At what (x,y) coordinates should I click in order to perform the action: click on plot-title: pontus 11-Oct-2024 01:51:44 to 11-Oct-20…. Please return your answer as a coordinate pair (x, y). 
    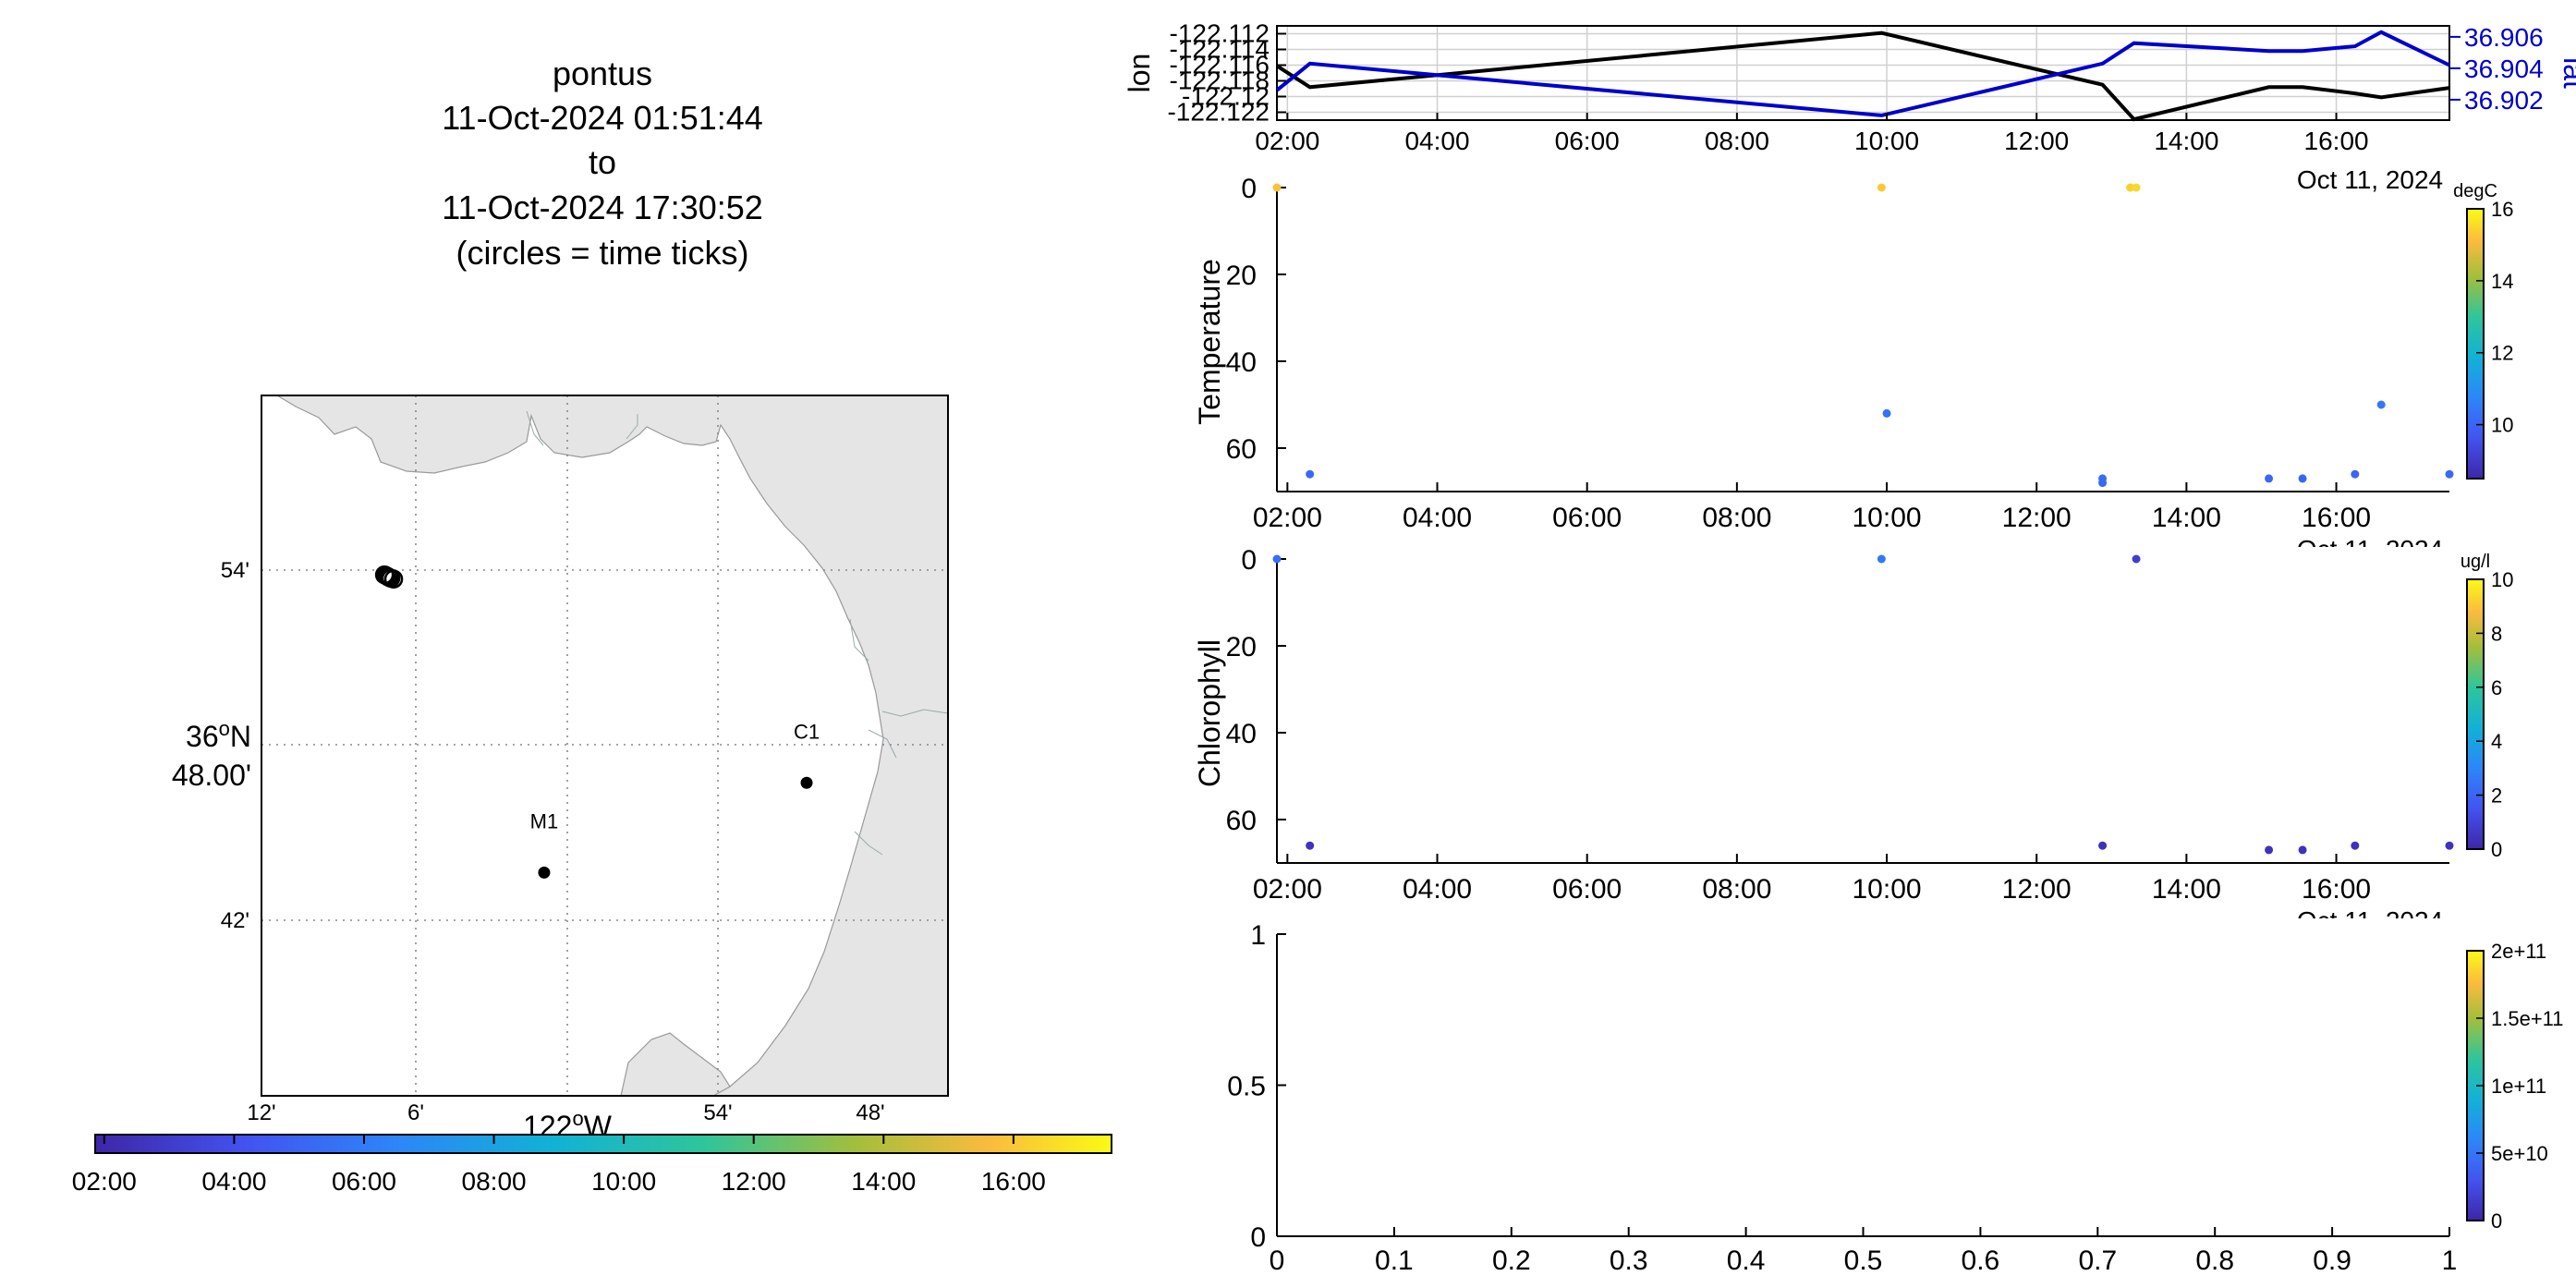
    Looking at the image, I should click on (602, 163).